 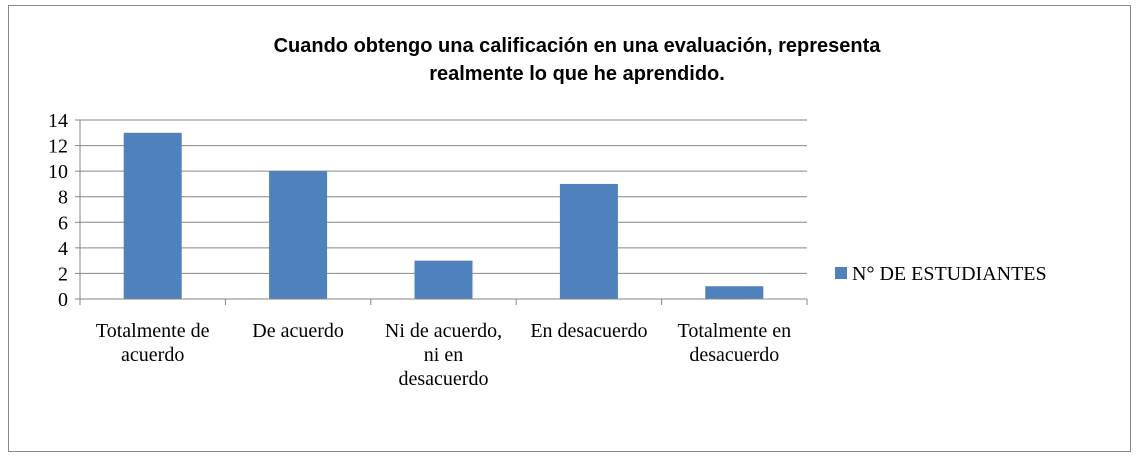 I want to click on x-tick-label: Totalmente de acuerdo, so click(x=153, y=343).